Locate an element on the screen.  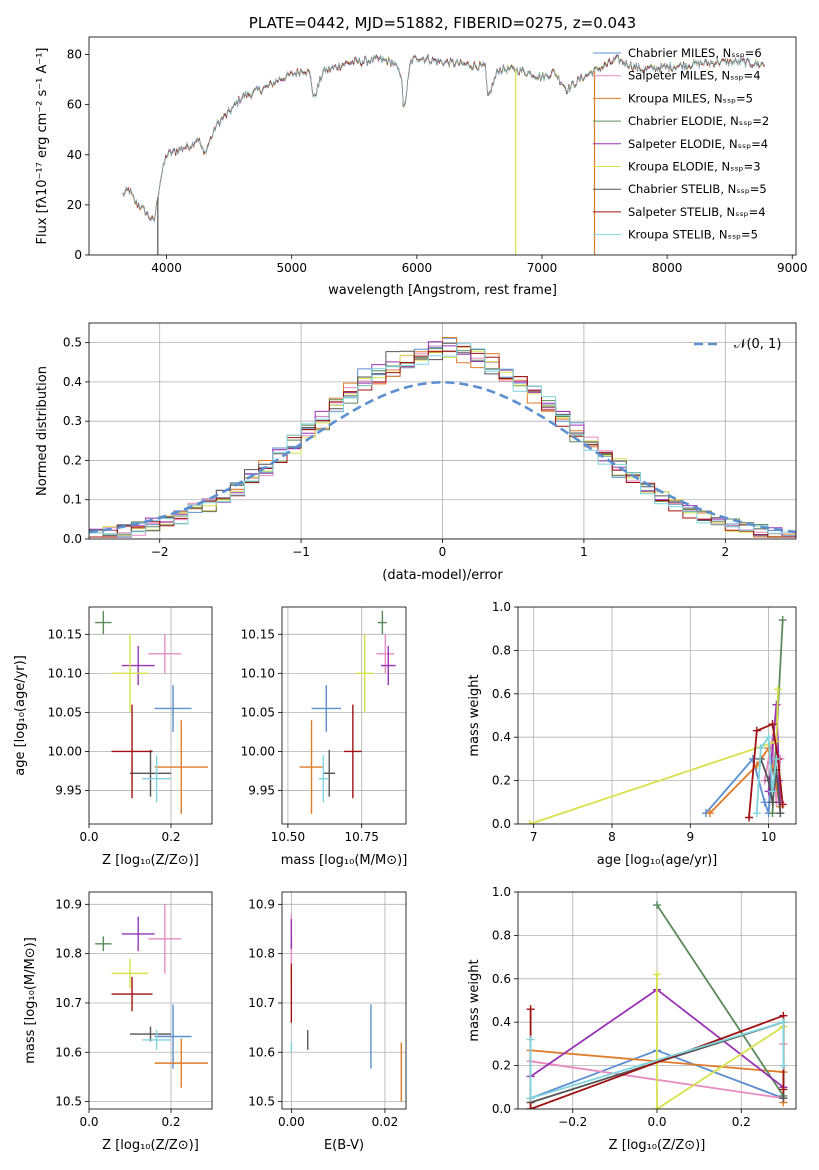
x-tick-label: 9000 is located at coordinates (792, 268).